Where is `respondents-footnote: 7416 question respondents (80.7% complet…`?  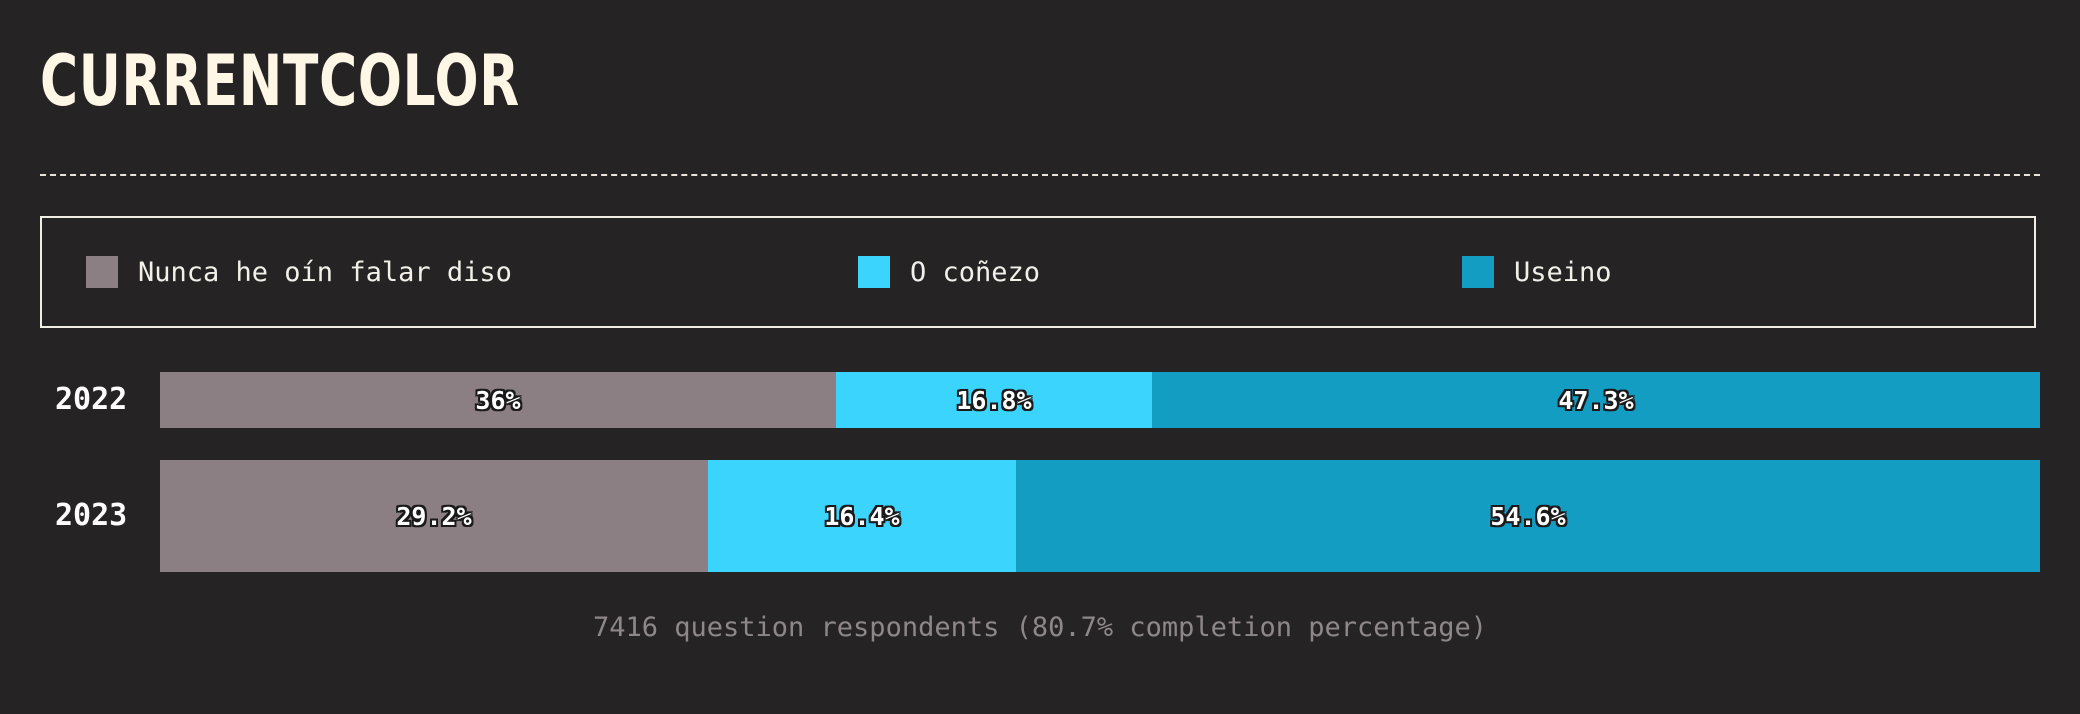
respondents-footnote: 7416 question respondents (80.7% complet… is located at coordinates (1040, 627).